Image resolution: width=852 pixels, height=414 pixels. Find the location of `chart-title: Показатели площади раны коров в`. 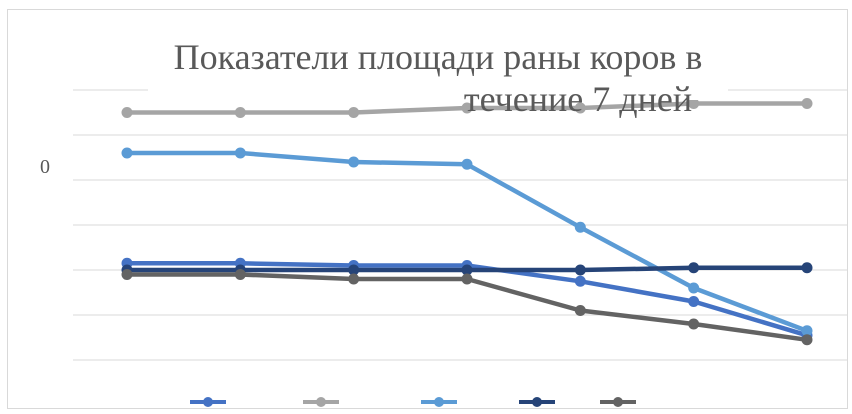

chart-title: Показатели площади раны коров в is located at coordinates (438, 57).